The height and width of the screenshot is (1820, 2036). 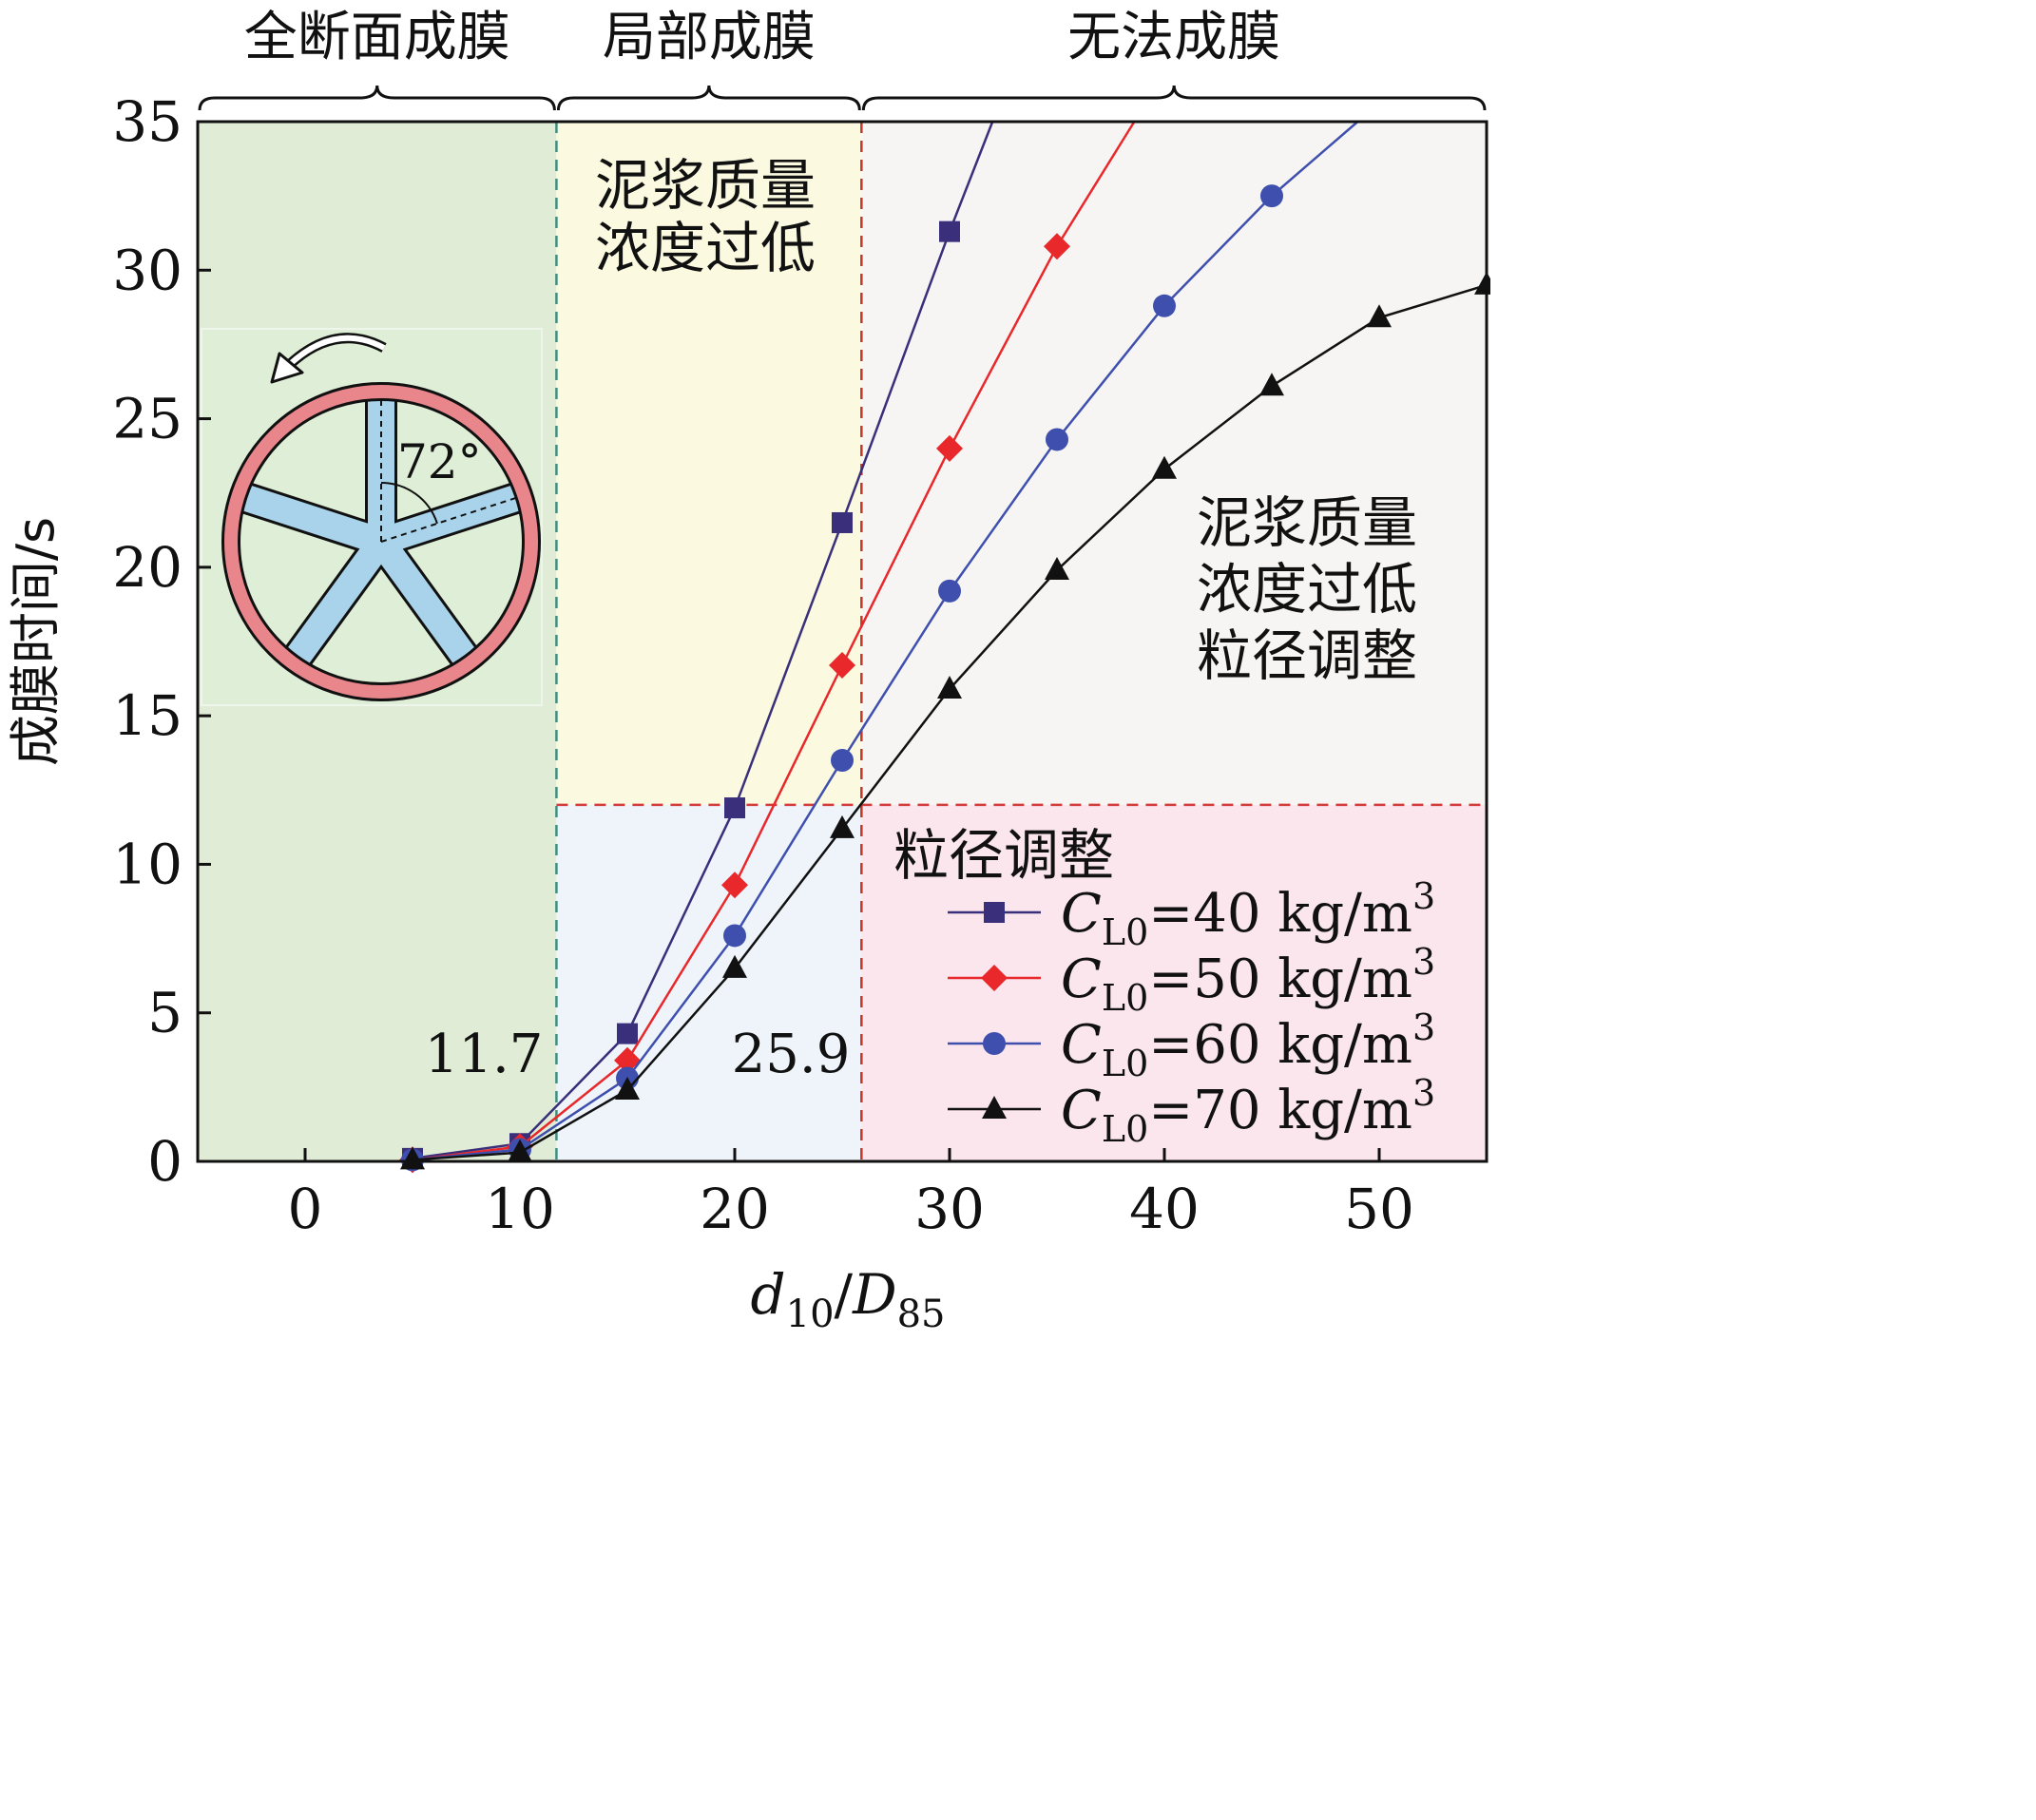 What do you see at coordinates (147, 864) in the screenshot?
I see `y-tick-label-2: 10` at bounding box center [147, 864].